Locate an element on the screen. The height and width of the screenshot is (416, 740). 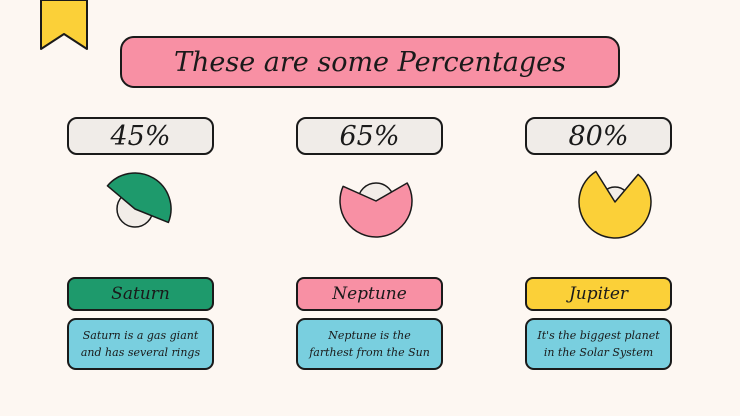
label-saturn: Saturn is located at coordinates (140, 294).